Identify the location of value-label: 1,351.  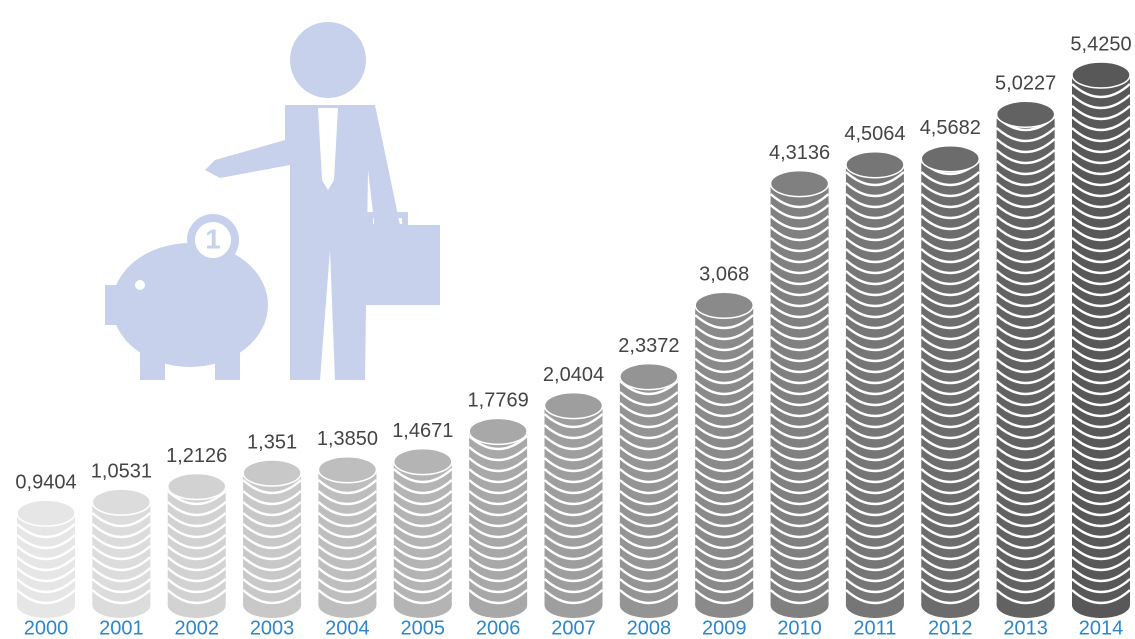
(272, 442).